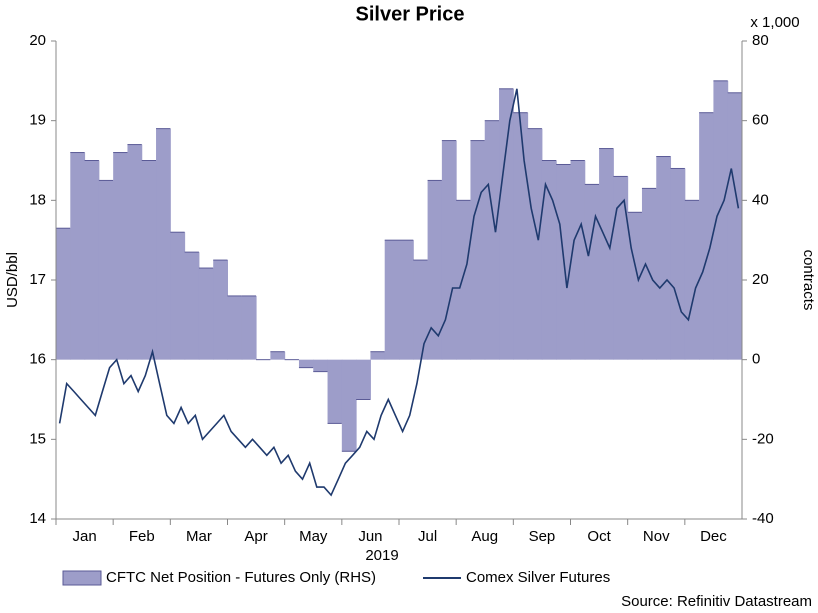 The width and height of the screenshot is (818, 613). What do you see at coordinates (37, 199) in the screenshot?
I see `y-tick-label: 18` at bounding box center [37, 199].